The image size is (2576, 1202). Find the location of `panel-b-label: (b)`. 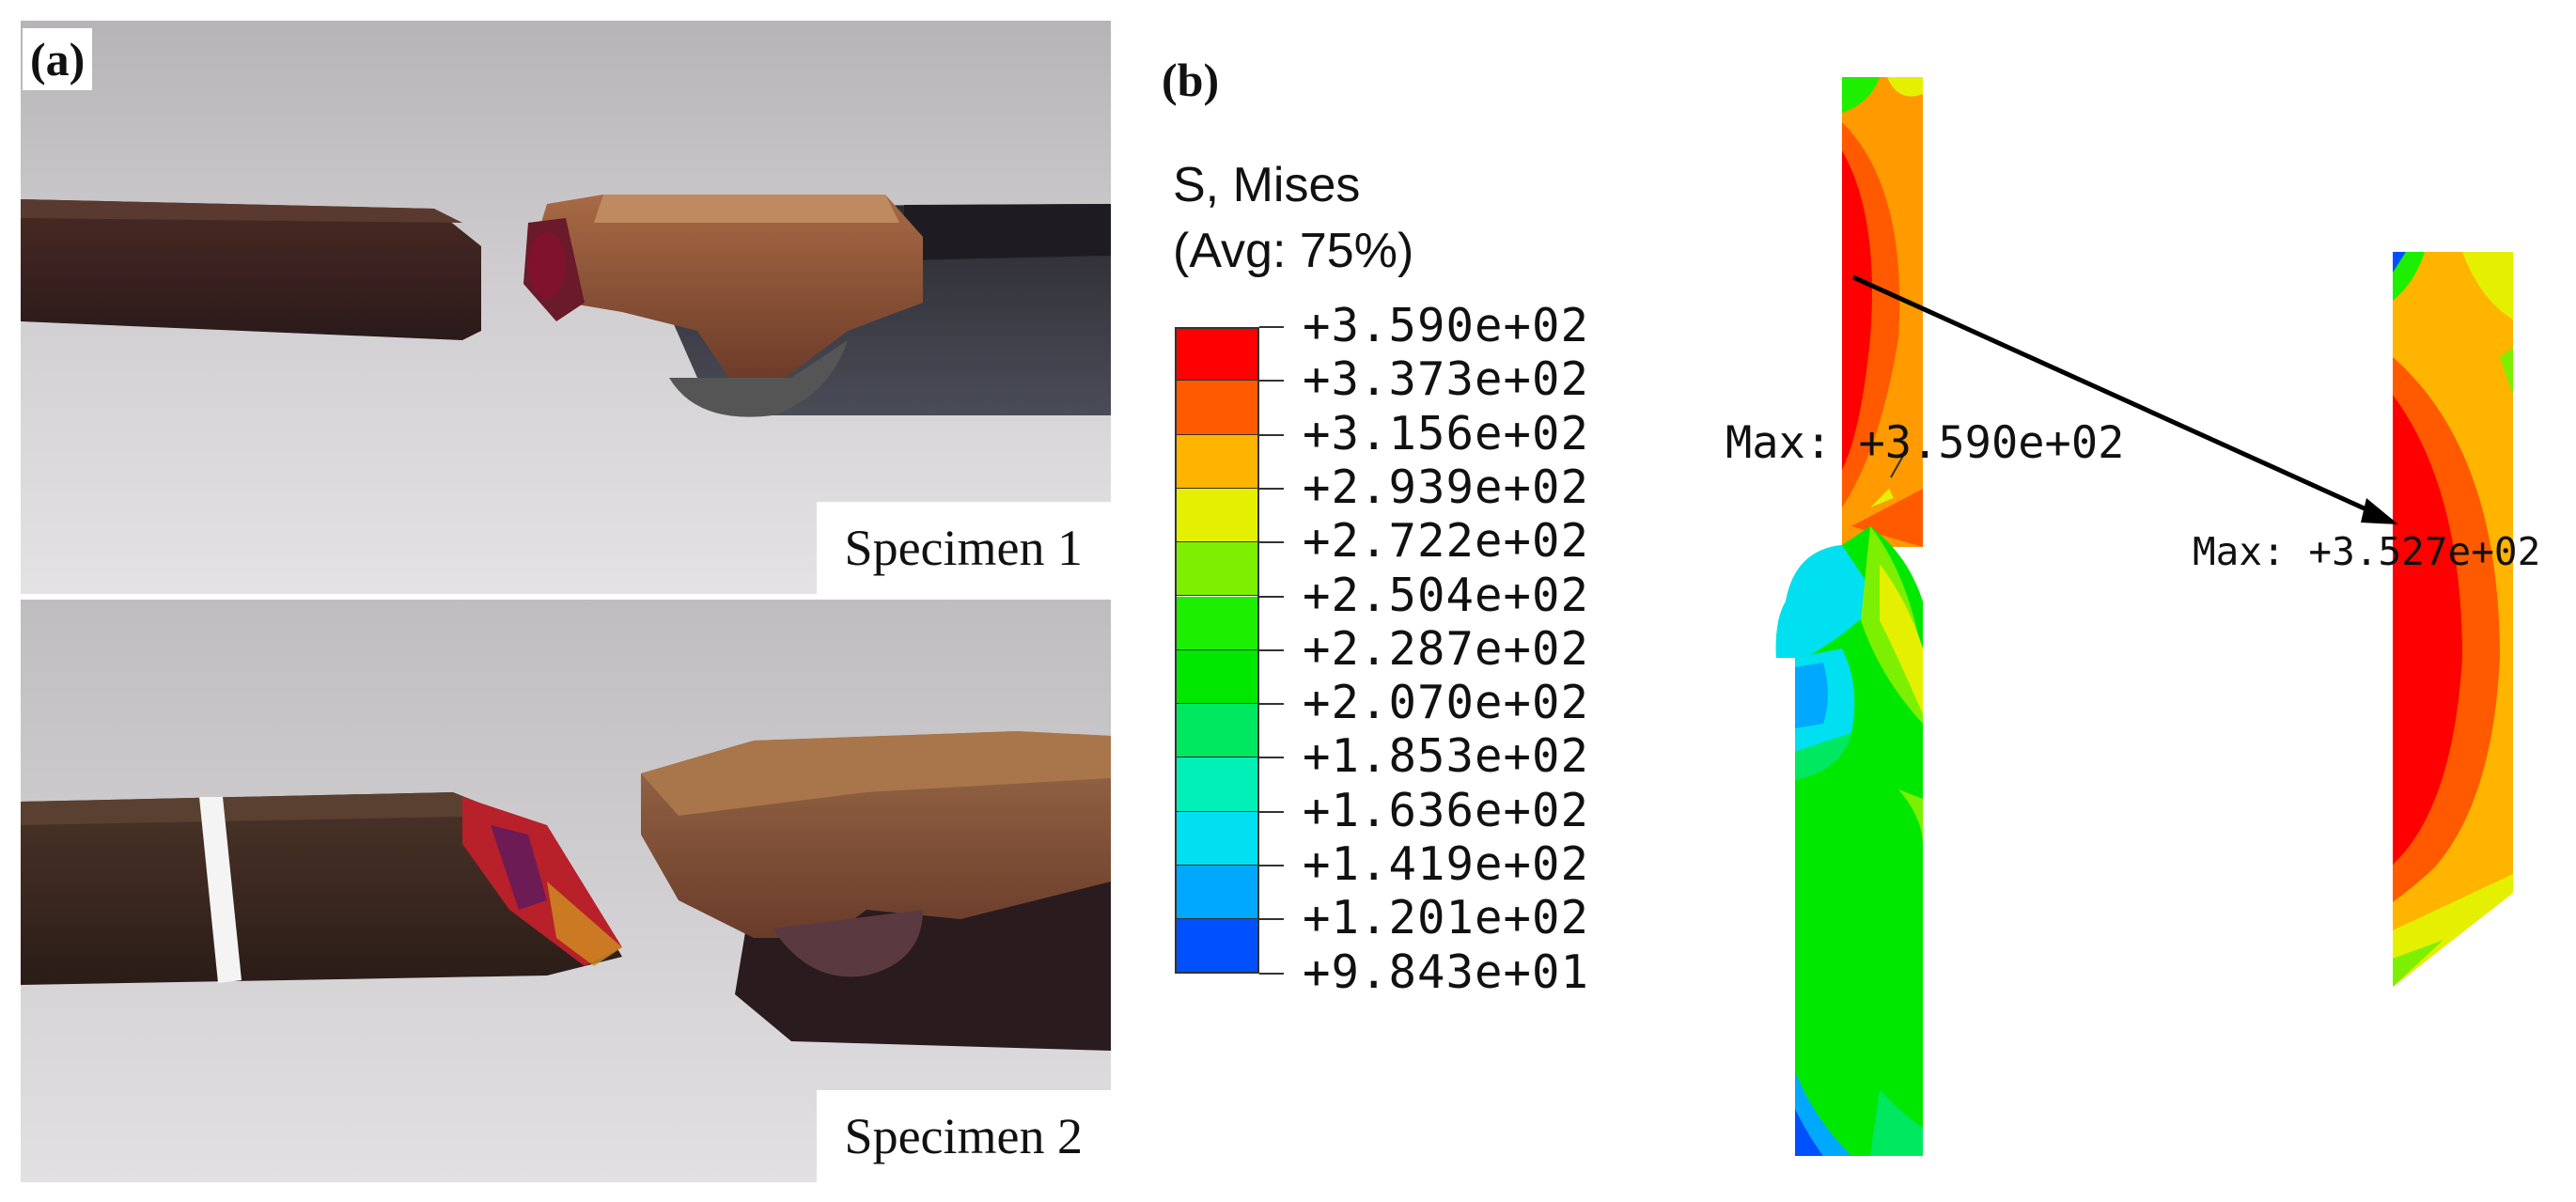

panel-b-label: (b) is located at coordinates (1191, 80).